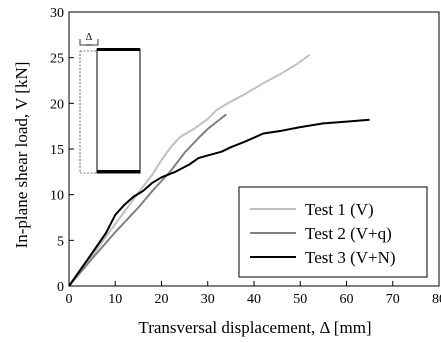 This screenshot has width=441, height=343. Describe the element at coordinates (393, 299) in the screenshot. I see `x-tick-label: 70` at that location.